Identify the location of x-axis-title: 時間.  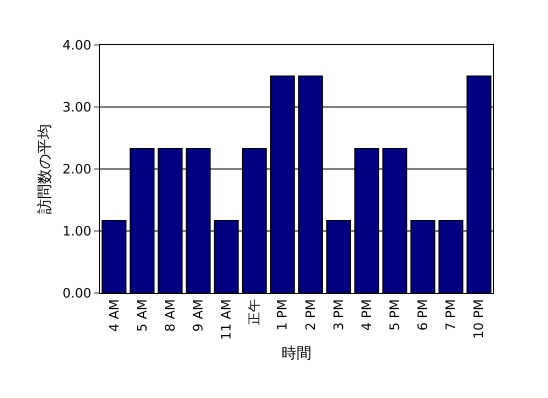
(297, 353).